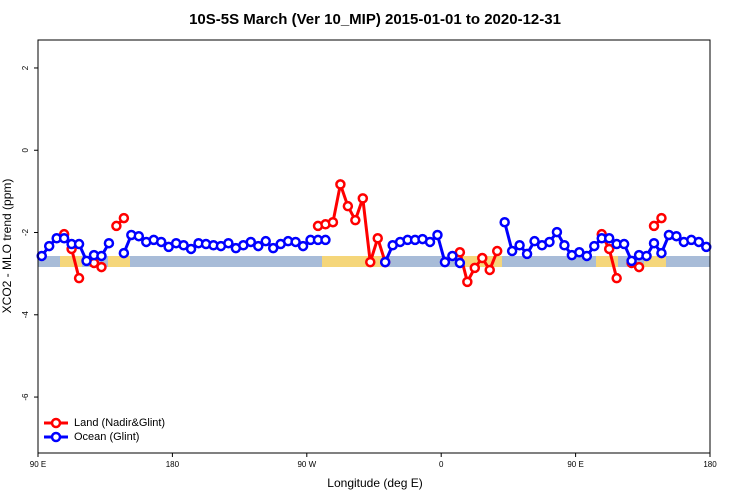 The width and height of the screenshot is (750, 500). Describe the element at coordinates (106, 437) in the screenshot. I see `legend-label: Ocean (Glint)` at that location.